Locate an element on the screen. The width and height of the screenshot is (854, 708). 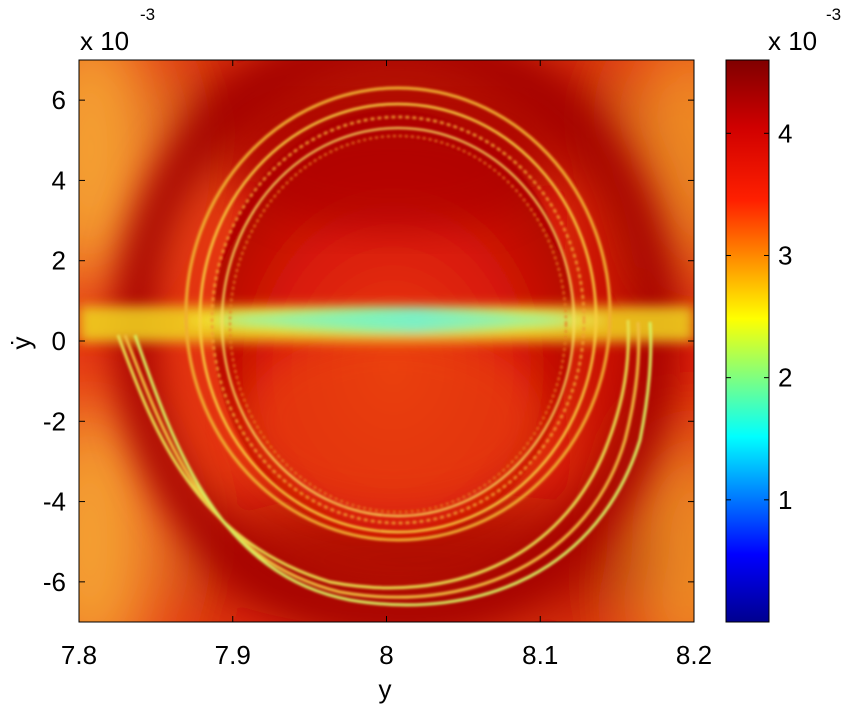
colorbar-ticks: 4 3 2 1 is located at coordinates (759, 316).